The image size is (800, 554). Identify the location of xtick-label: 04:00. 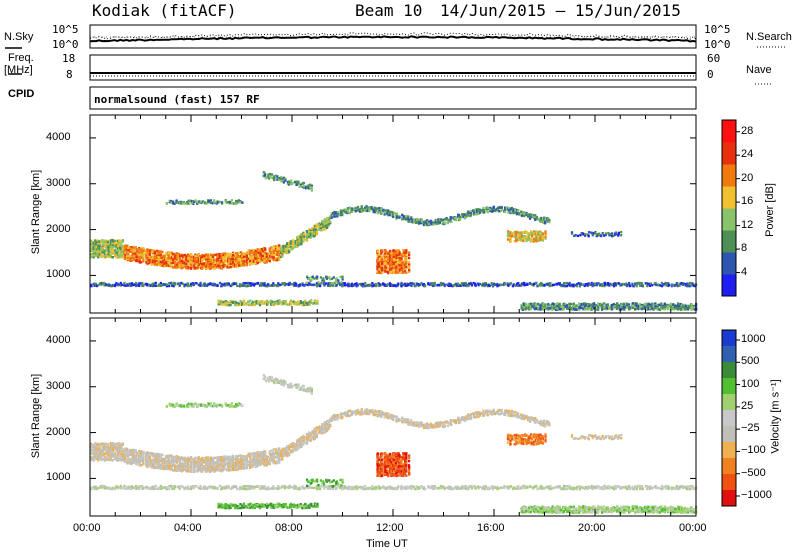
(188, 528).